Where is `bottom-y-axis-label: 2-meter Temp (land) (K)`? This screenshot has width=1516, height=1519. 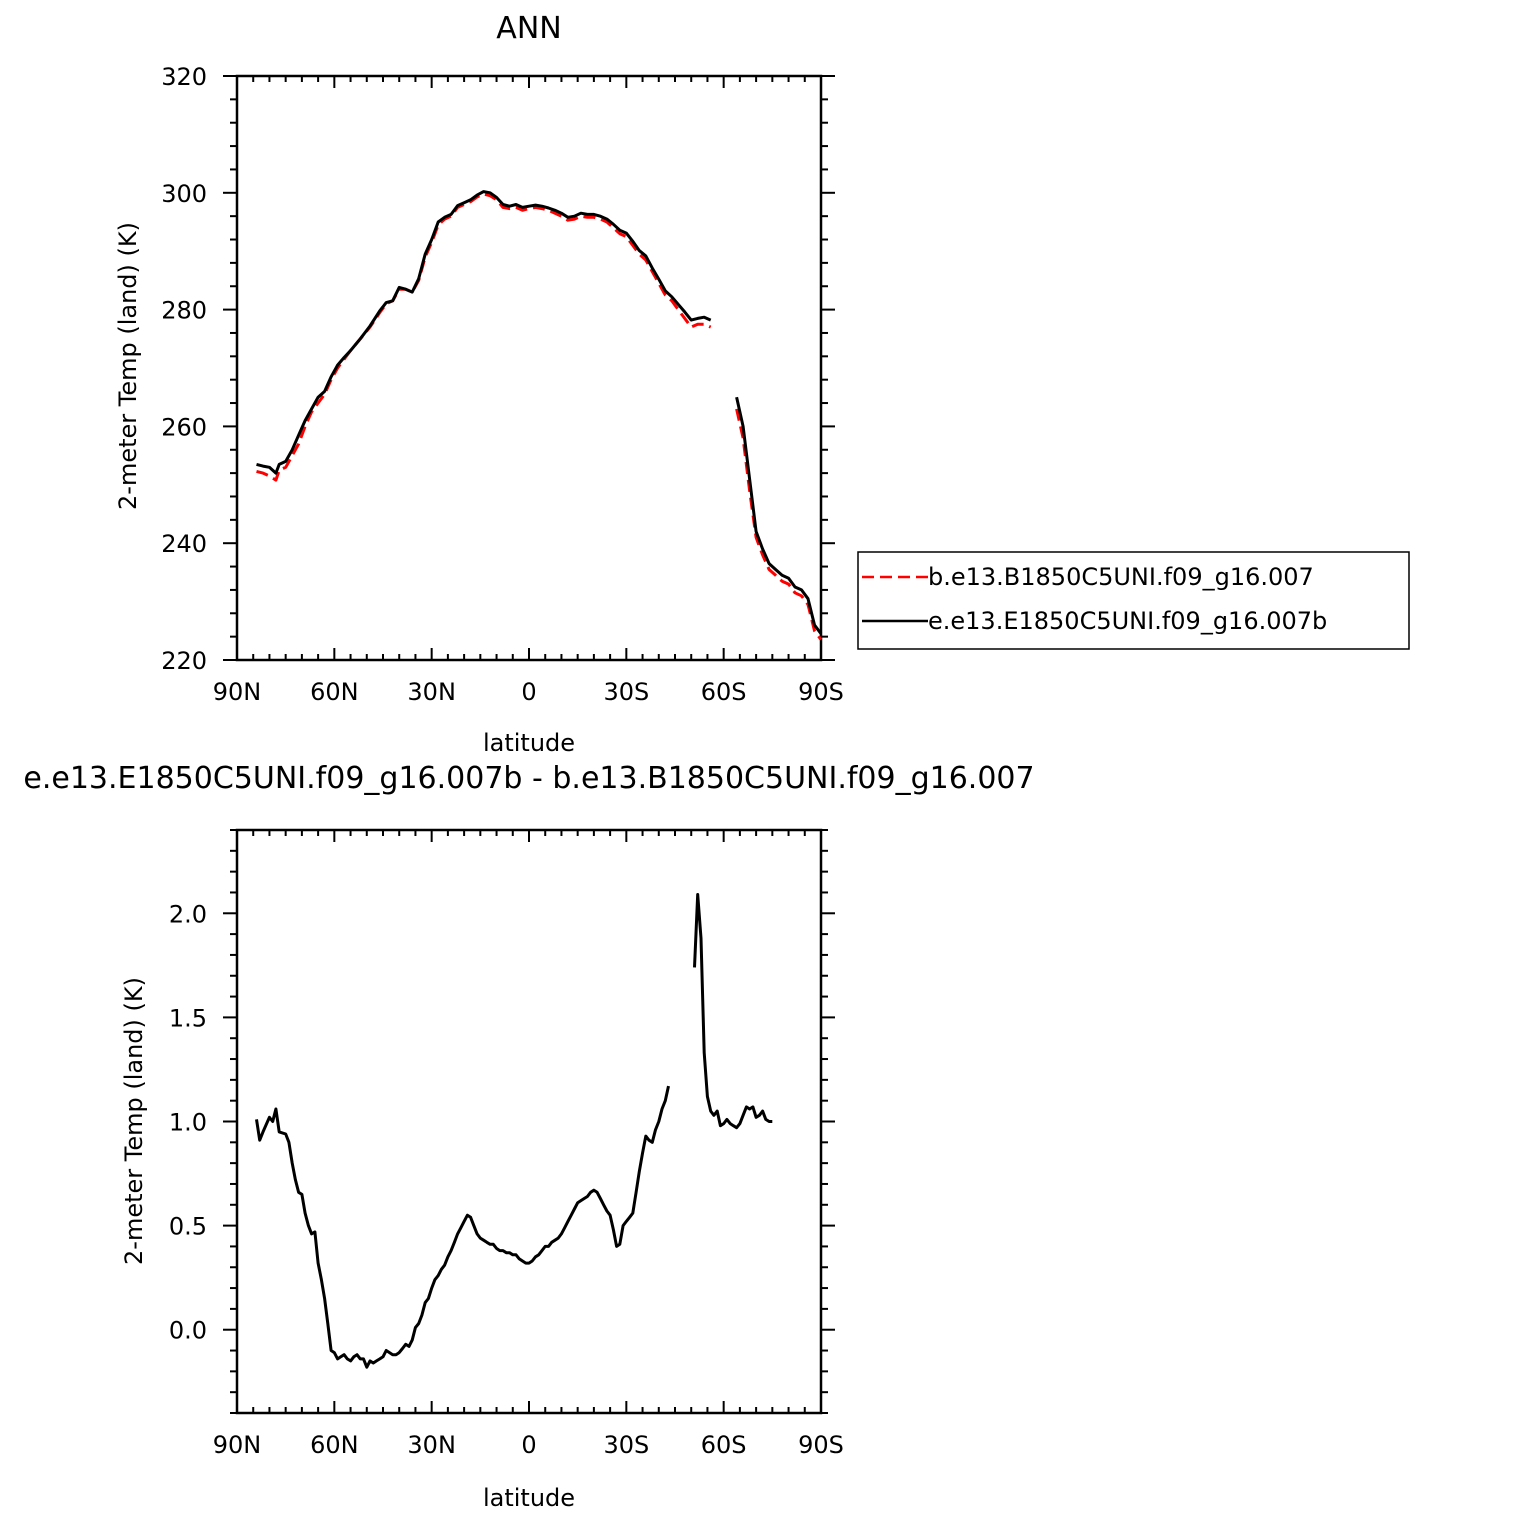
bottom-y-axis-label: 2-meter Temp (land) (K) is located at coordinates (134, 1121).